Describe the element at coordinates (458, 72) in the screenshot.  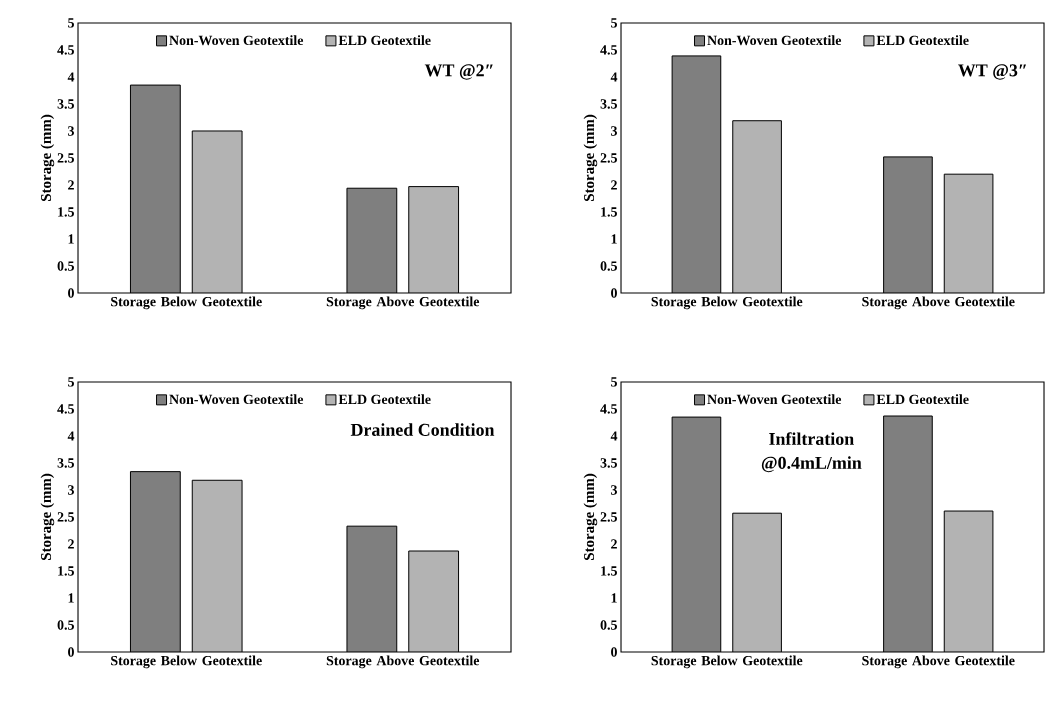
I see `annotation: WT @2″` at that location.